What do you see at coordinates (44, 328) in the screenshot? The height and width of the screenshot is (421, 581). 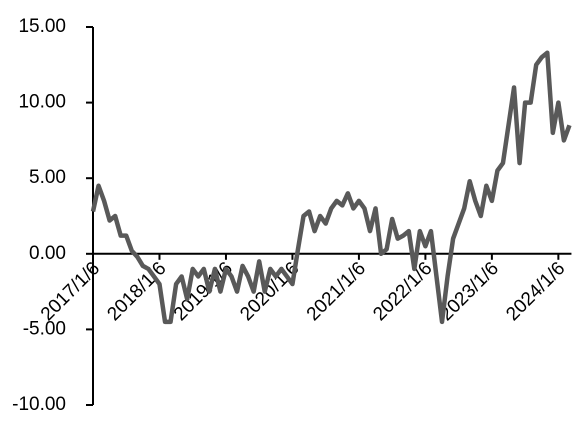 I see `y-tick-label: -5.00` at bounding box center [44, 328].